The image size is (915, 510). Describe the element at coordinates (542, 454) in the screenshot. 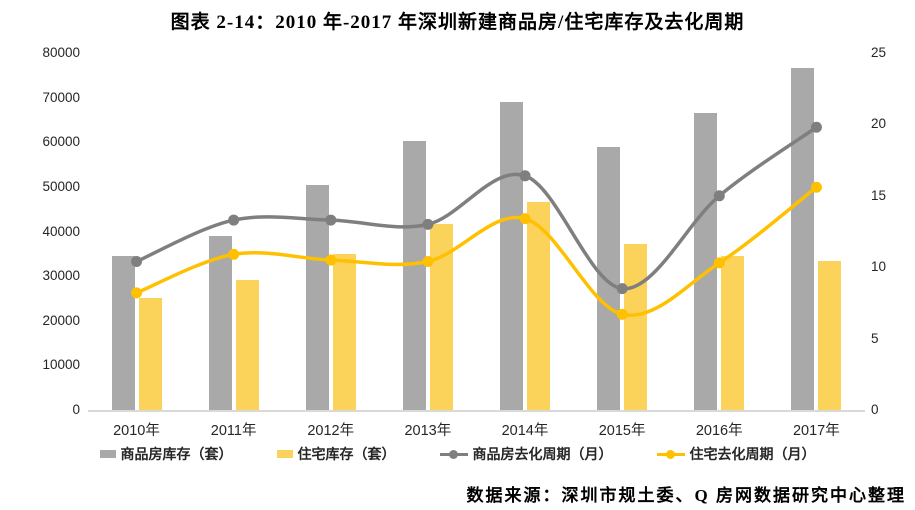

I see `legend-label: 商品房去化周期（月）` at that location.